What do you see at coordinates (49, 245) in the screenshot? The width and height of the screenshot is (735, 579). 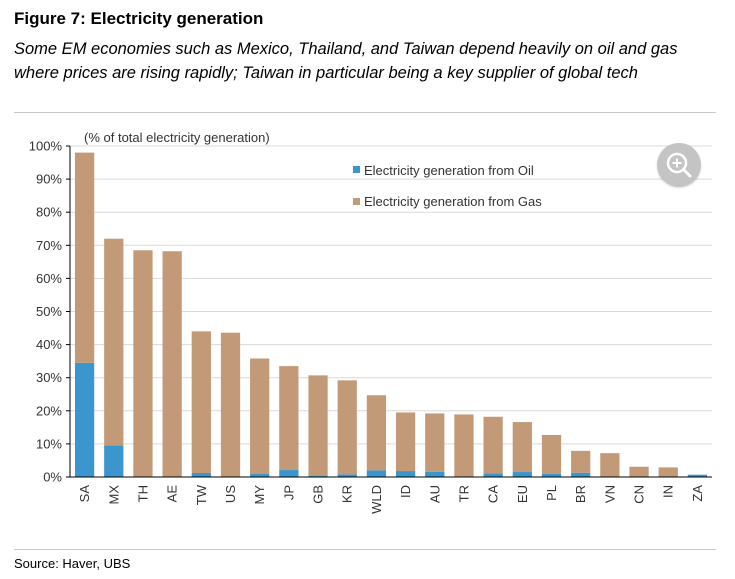 I see `y-tick-label: 70%` at bounding box center [49, 245].